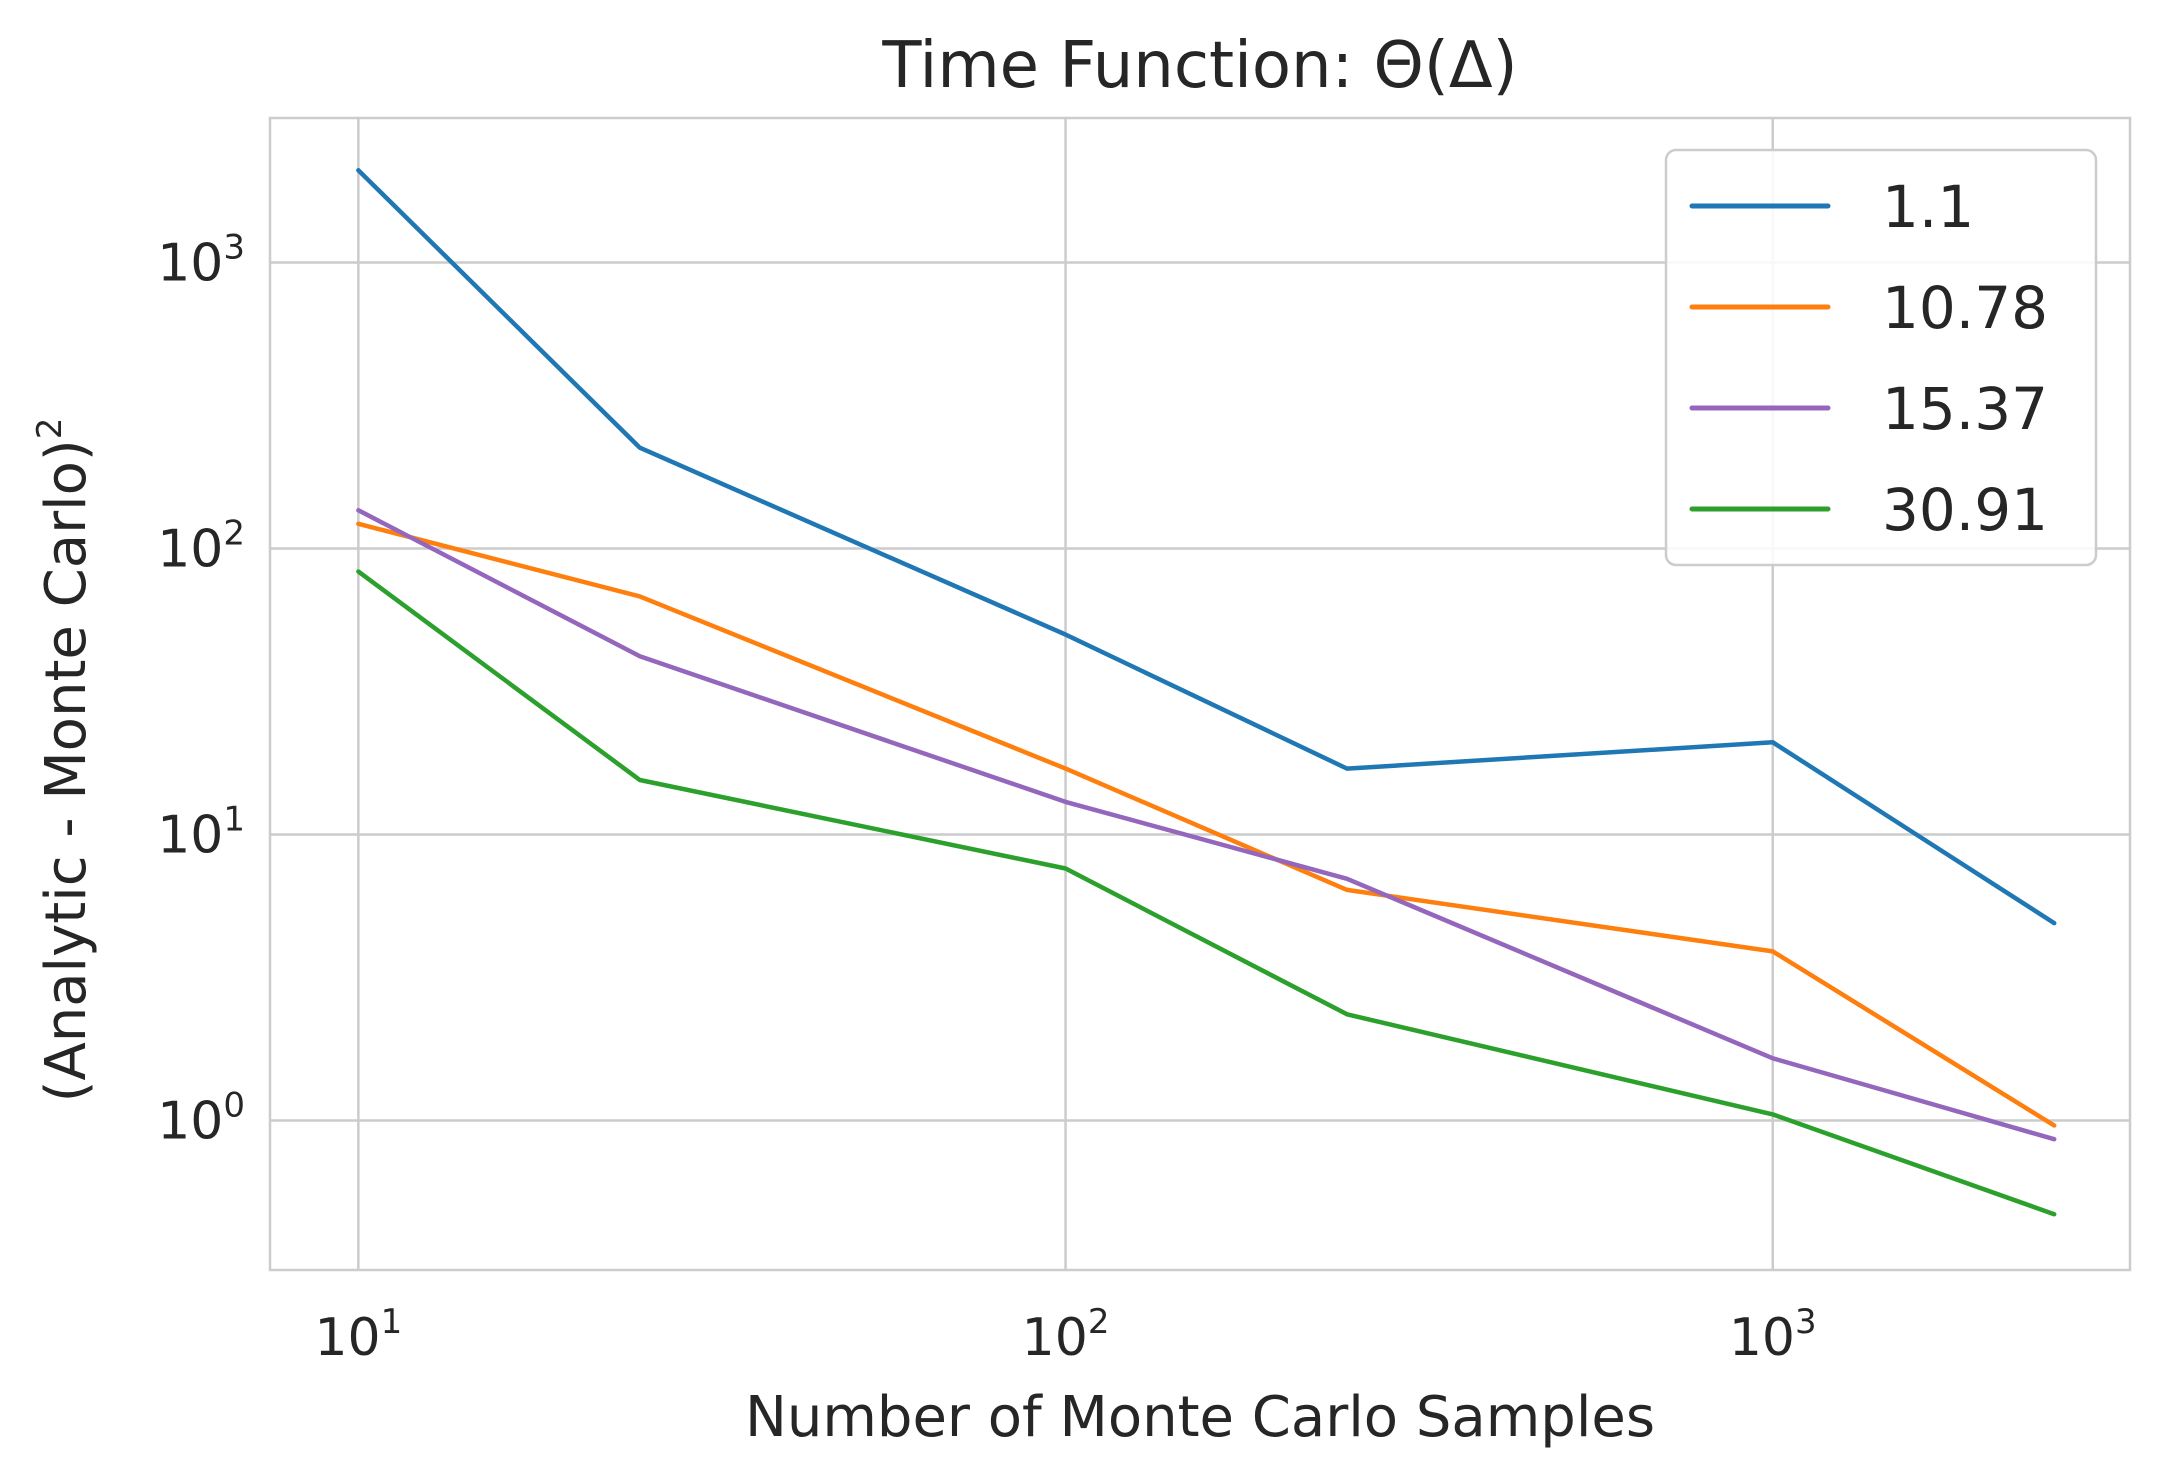 This screenshot has height=1479, width=2159. I want to click on y-axis-label-superscript: 2, so click(50, 429).